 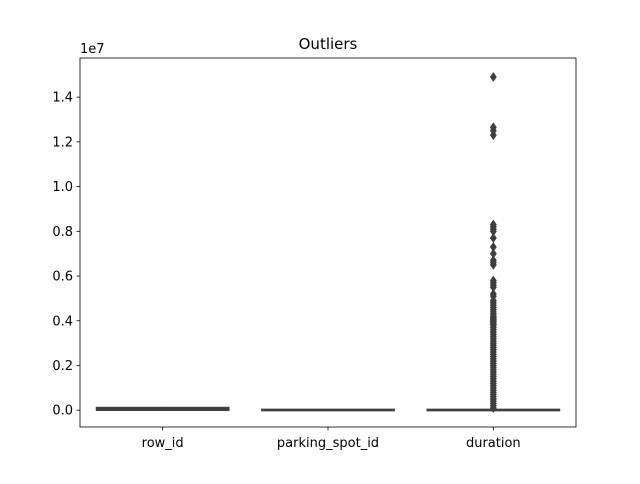 What do you see at coordinates (328, 443) in the screenshot?
I see `x-tick-label: parking_spot_id` at bounding box center [328, 443].